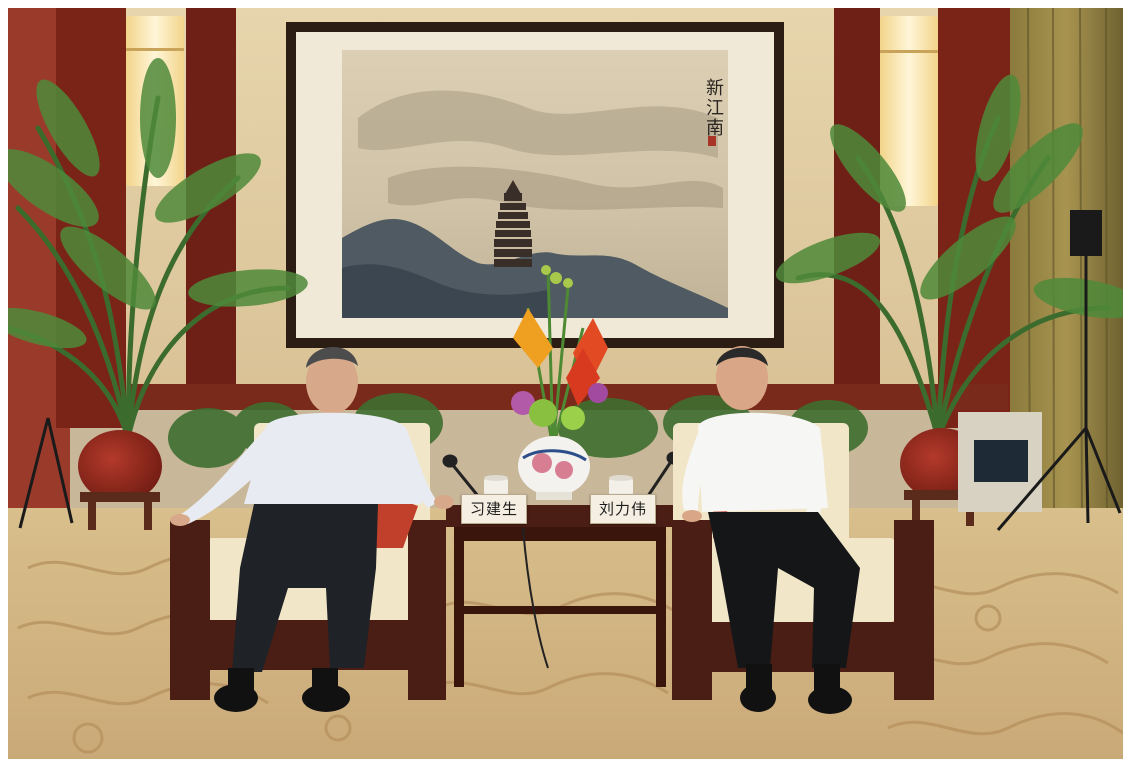 This screenshot has width=1131, height=767. Describe the element at coordinates (312, 529) in the screenshot. I see `left-person` at that location.